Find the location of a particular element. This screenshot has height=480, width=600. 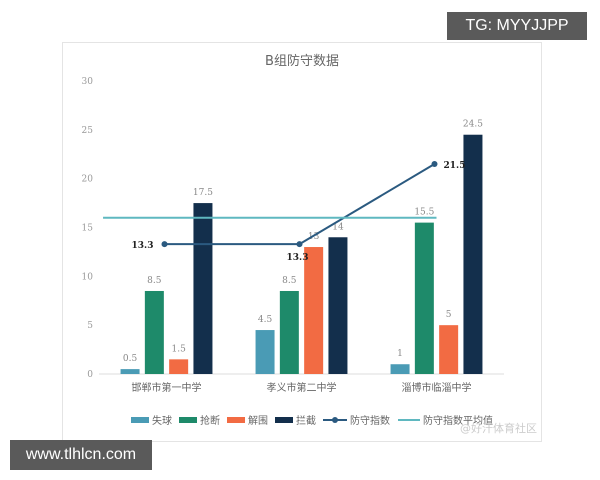

line-data-label: 21.5 is located at coordinates (455, 166).